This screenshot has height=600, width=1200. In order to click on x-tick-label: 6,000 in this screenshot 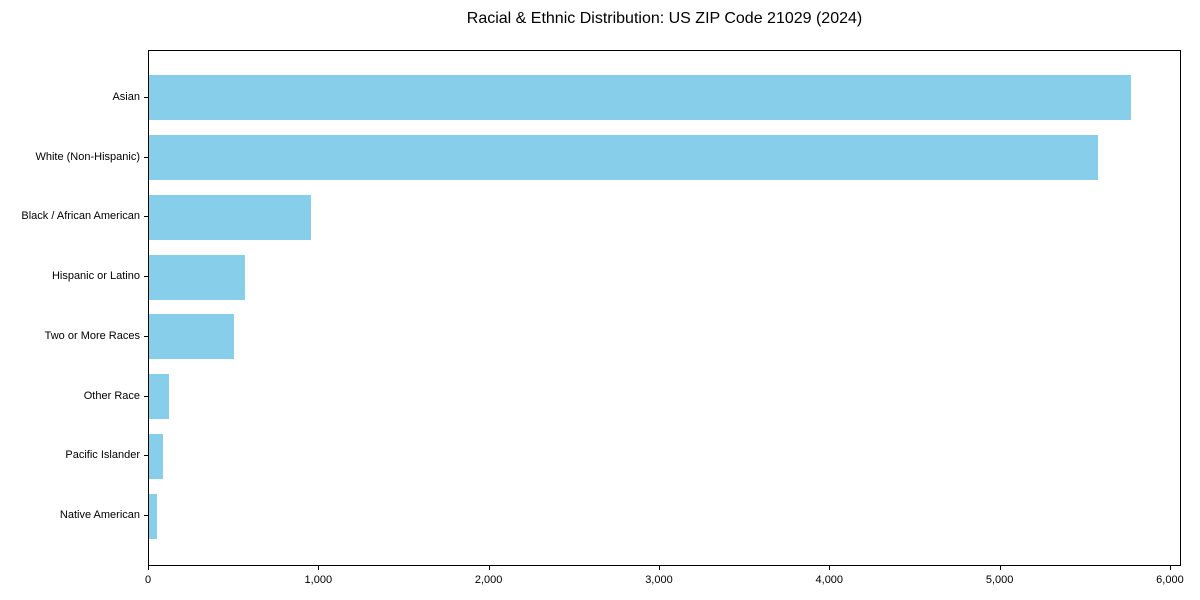, I will do `click(1170, 580)`.